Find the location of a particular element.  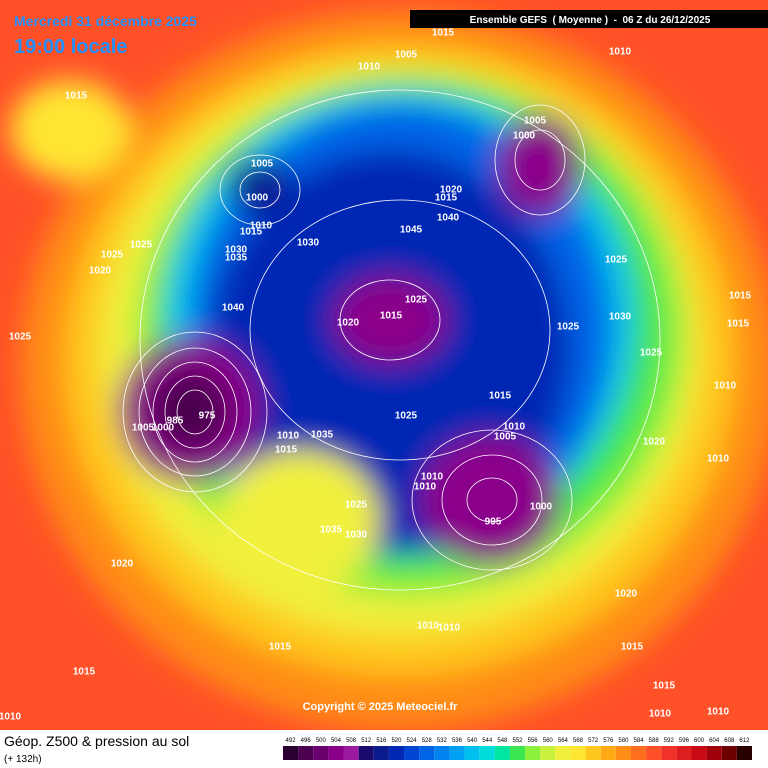

isobar-label: 1035 is located at coordinates (322, 435).